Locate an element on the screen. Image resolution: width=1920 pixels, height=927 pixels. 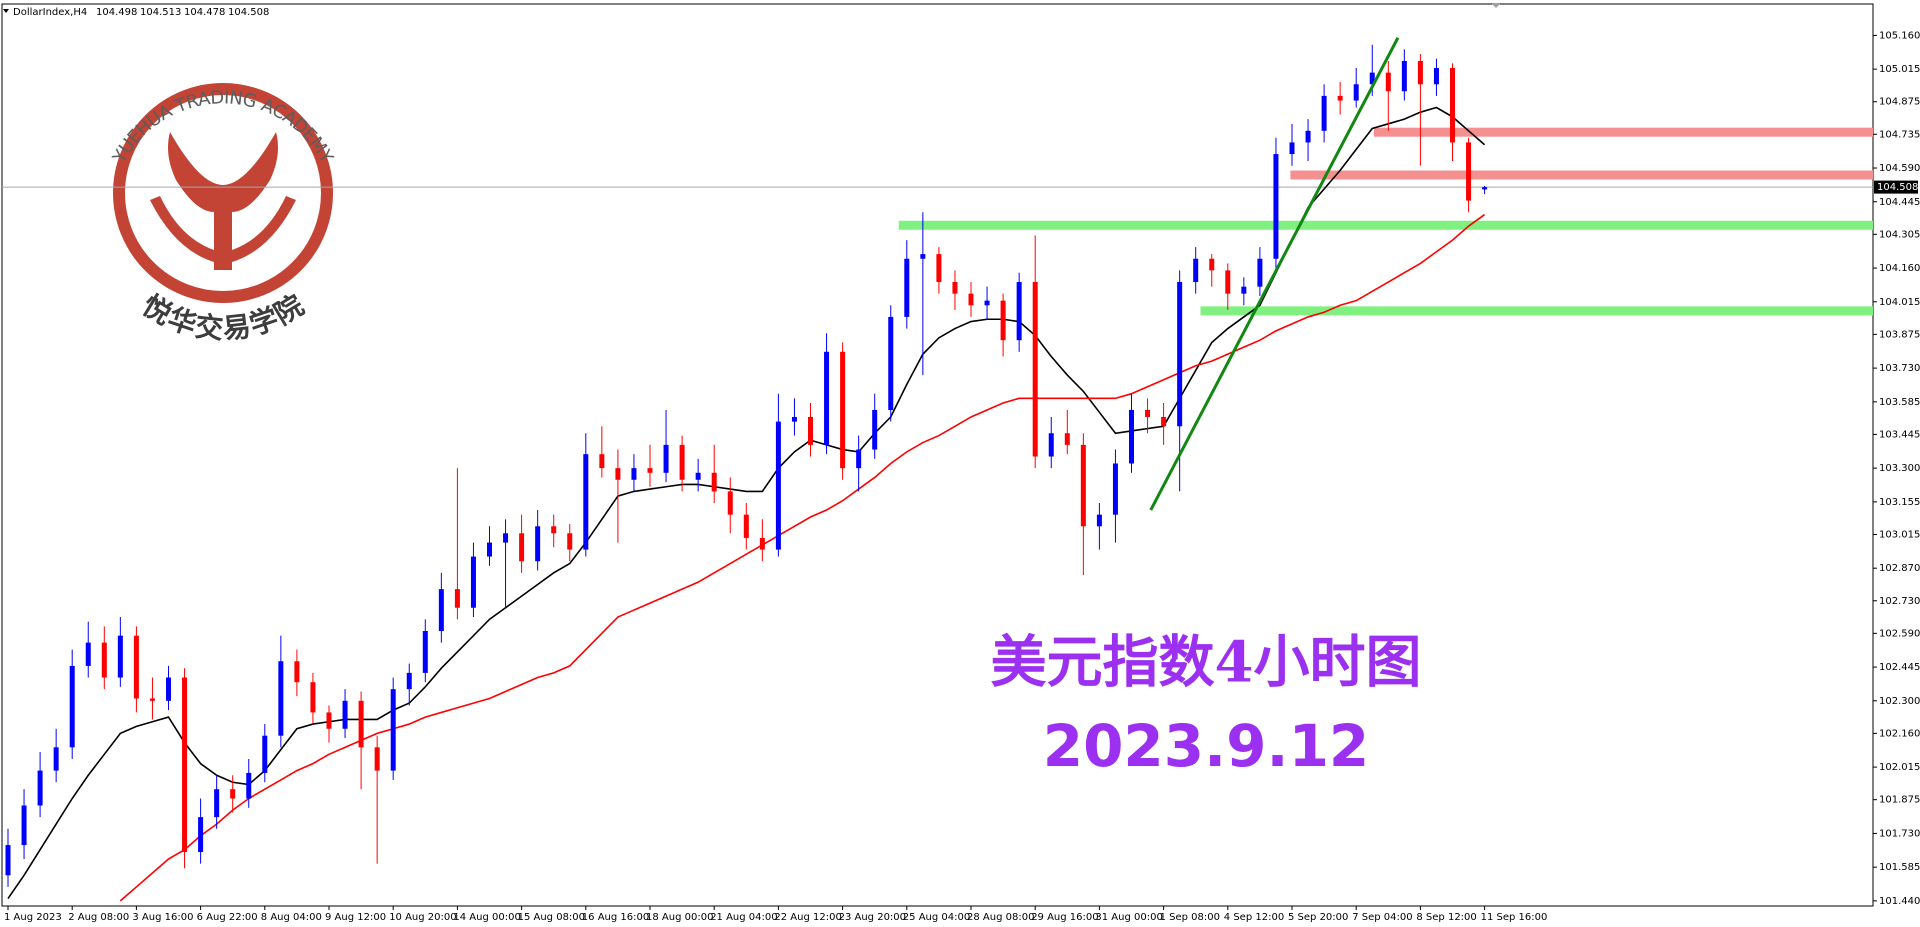
shift-marker is located at coordinates (1496, 5).